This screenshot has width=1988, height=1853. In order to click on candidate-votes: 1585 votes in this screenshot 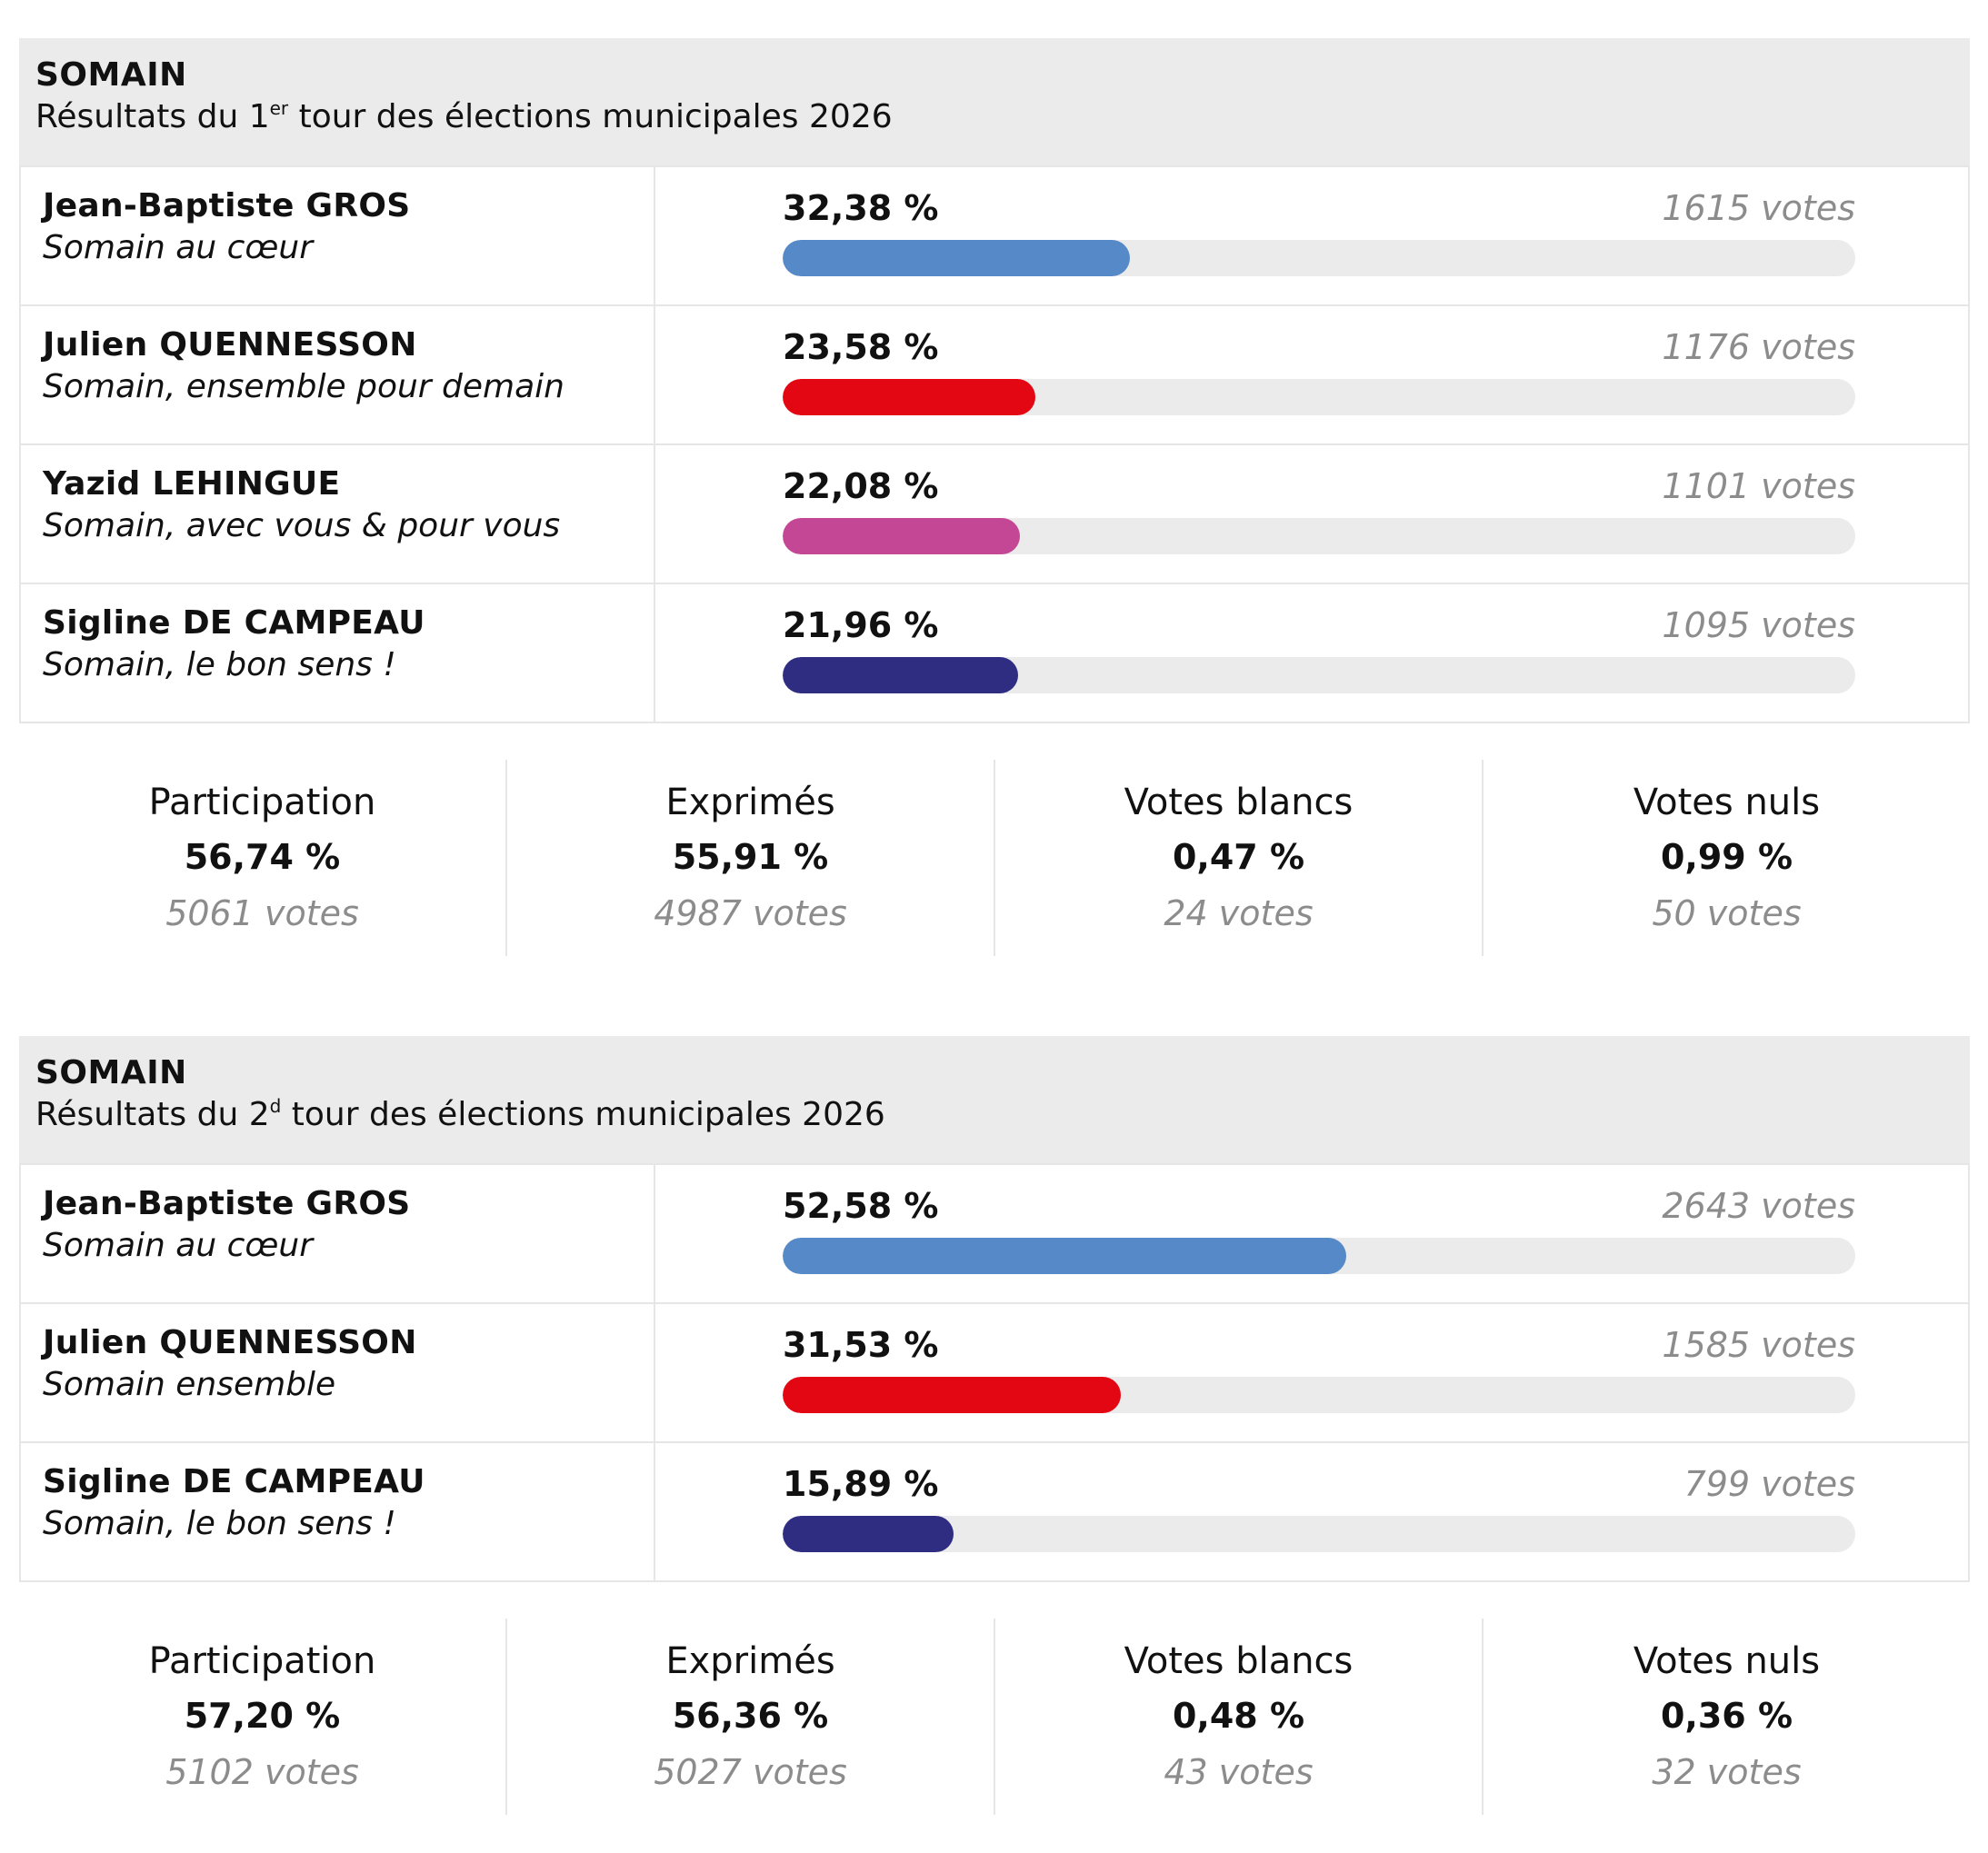, I will do `click(1758, 1345)`.